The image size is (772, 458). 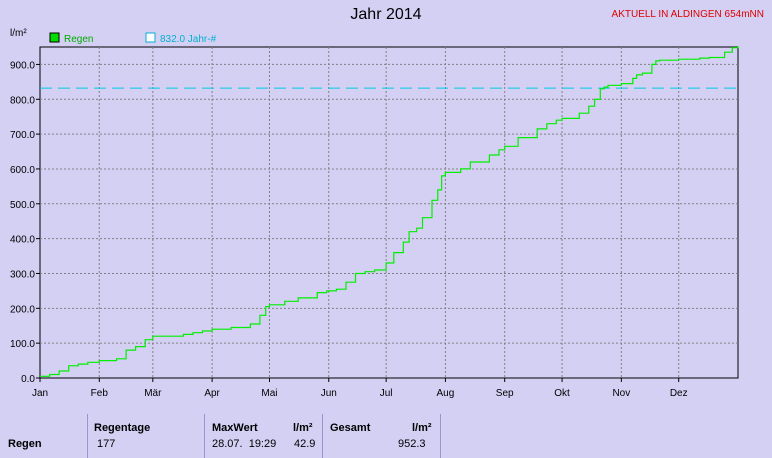 What do you see at coordinates (78, 39) in the screenshot?
I see `legend-label-regen: Regen` at bounding box center [78, 39].